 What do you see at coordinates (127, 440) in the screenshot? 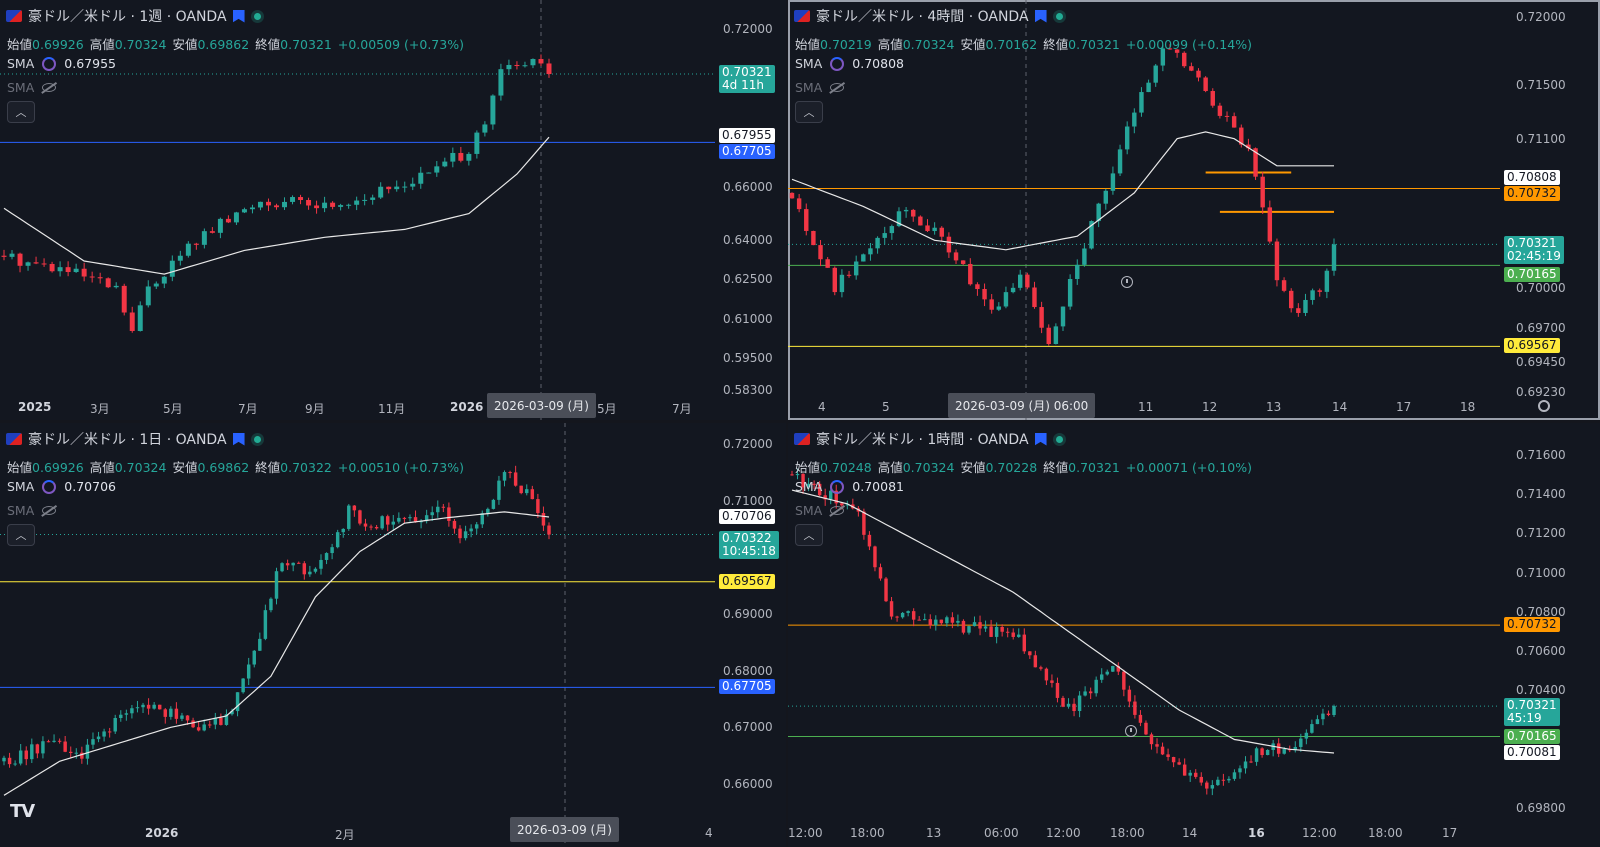
I see `symbol-title: 豪ドル／米ドル · 1日 · OANDA` at bounding box center [127, 440].